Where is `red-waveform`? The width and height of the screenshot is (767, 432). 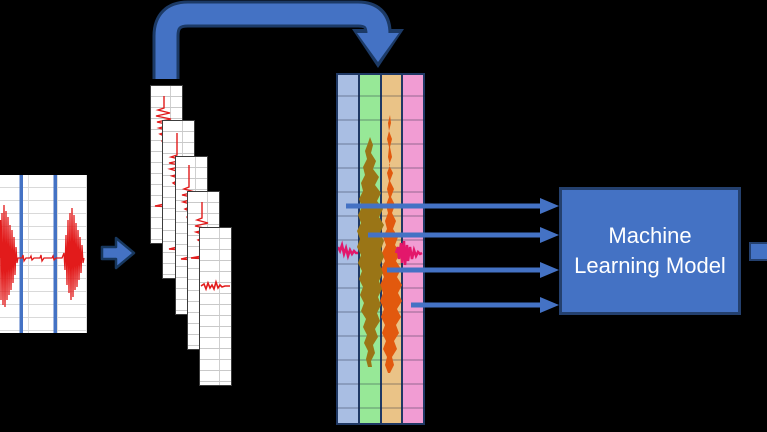 red-waveform is located at coordinates (42, 256).